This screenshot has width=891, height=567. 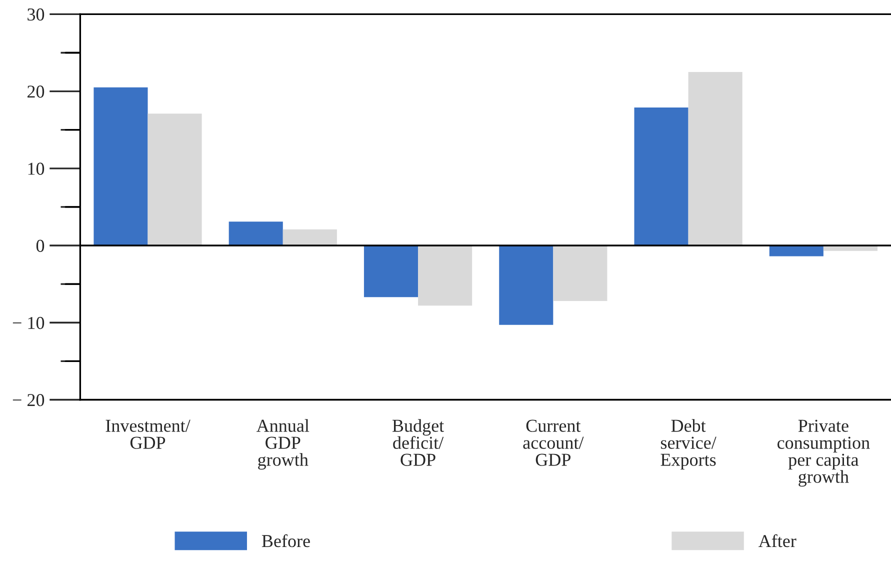 I want to click on x-tick-label: Private consumption per capita growth, so click(x=823, y=453).